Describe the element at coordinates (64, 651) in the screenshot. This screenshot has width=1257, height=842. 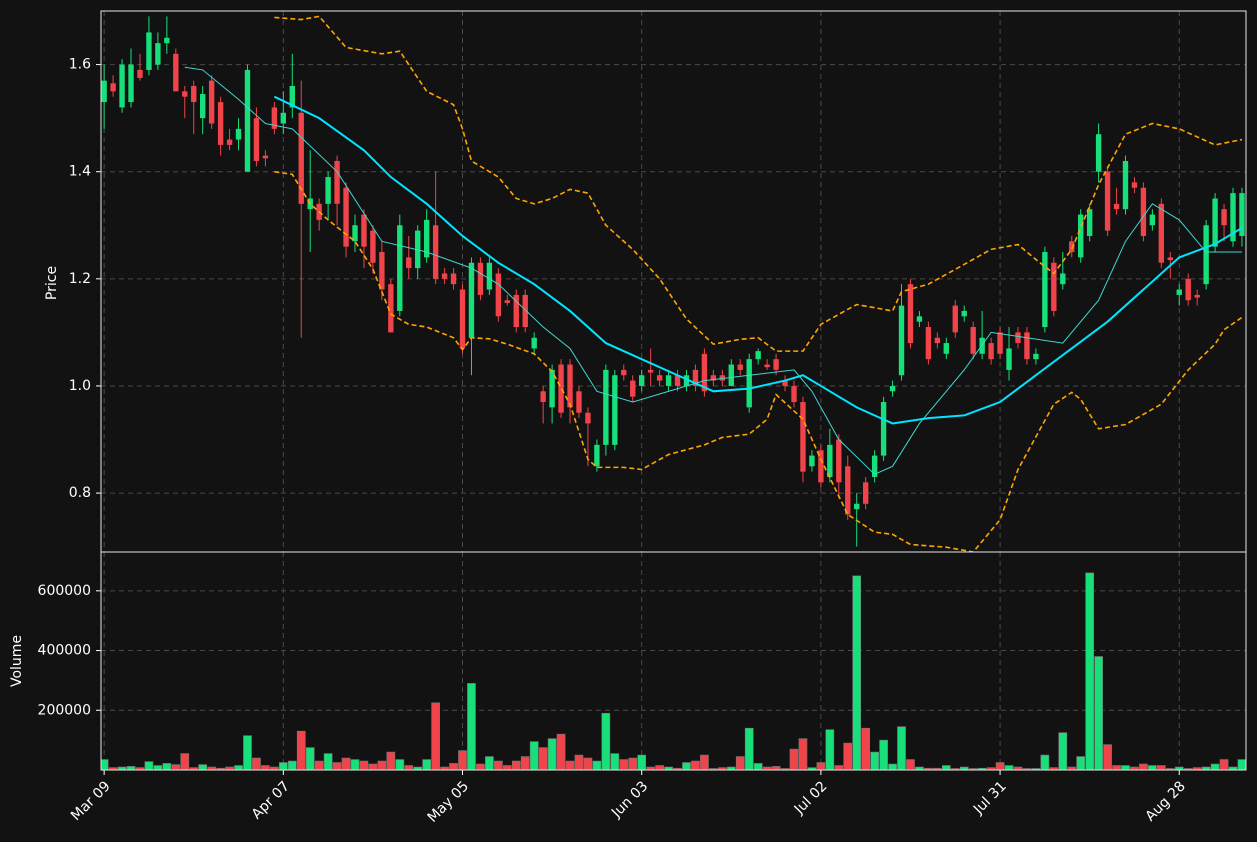
I see `y-tick-label: 400000` at that location.